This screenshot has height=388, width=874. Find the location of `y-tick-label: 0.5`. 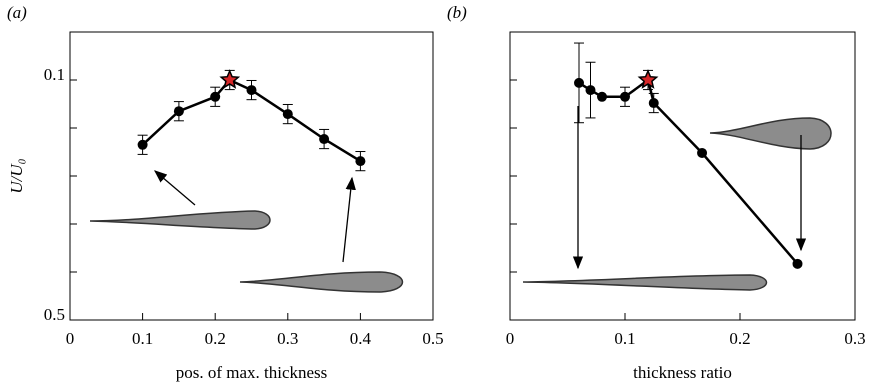

y-tick-label: 0.5 is located at coordinates (54, 314).